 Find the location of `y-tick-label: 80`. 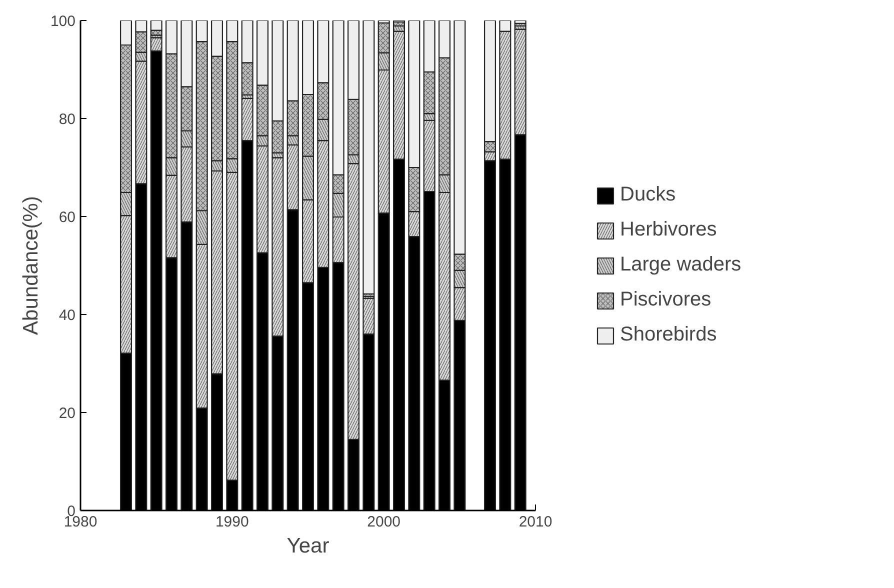

y-tick-label: 80 is located at coordinates (67, 119).